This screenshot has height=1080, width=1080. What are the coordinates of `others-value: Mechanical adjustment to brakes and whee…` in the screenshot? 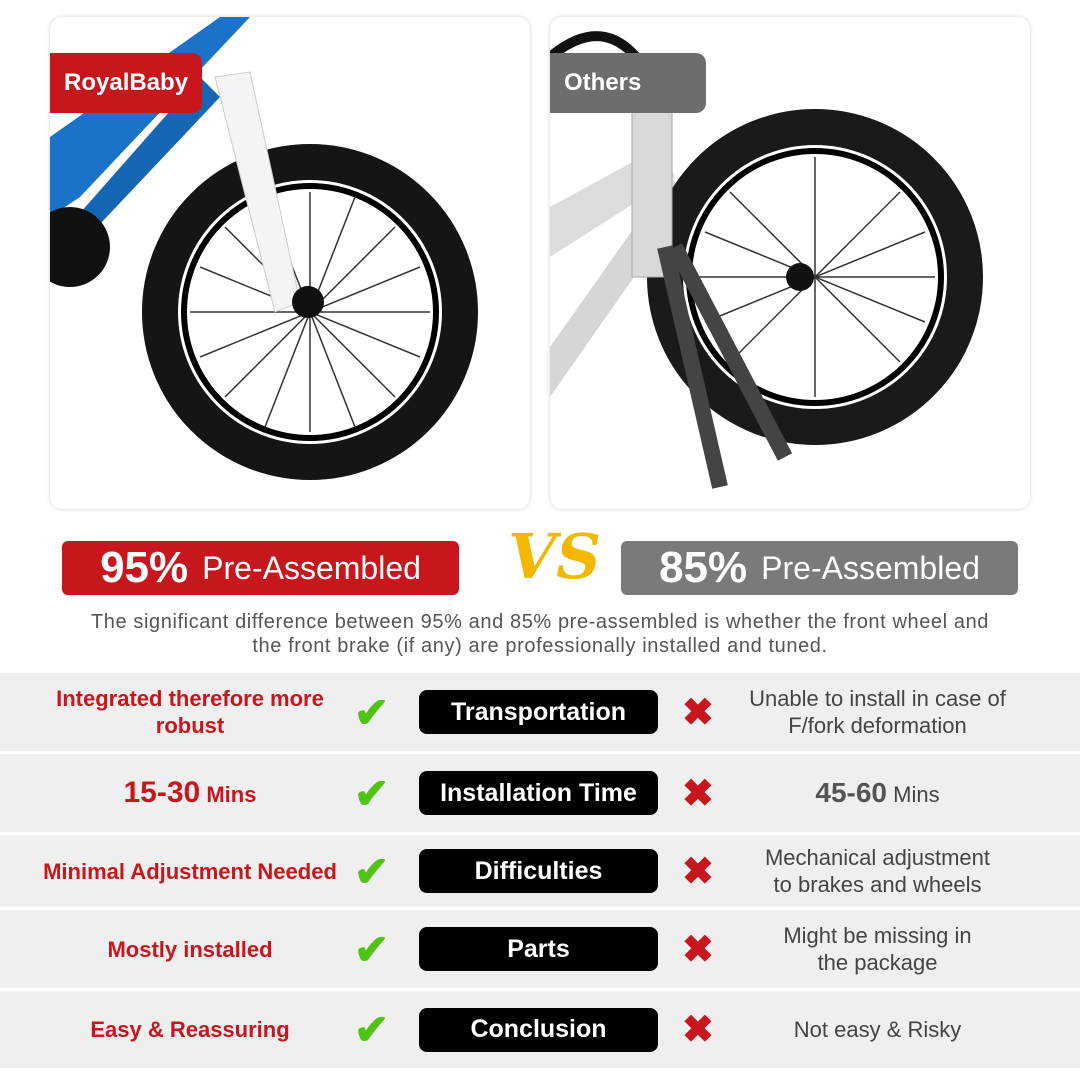 It's located at (877, 871).